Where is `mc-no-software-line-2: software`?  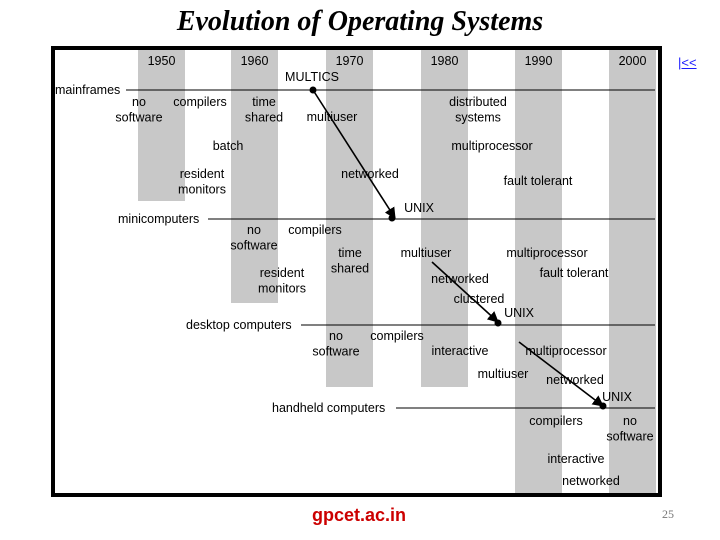
mc-no-software-line-2: software is located at coordinates (253, 246).